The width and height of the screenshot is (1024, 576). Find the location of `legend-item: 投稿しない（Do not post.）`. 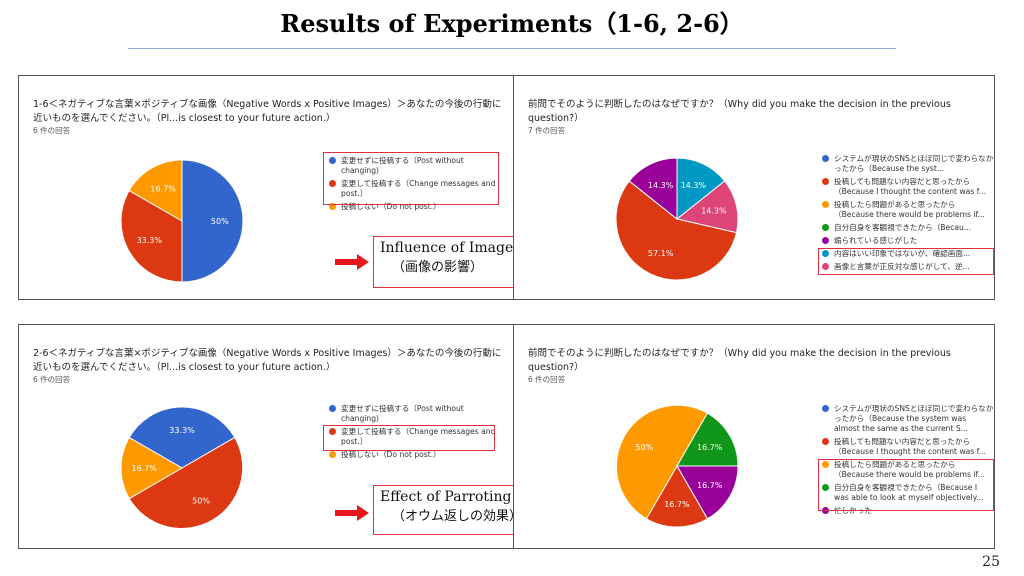

legend-item: 投稿しない（Do not post.） is located at coordinates (414, 207).